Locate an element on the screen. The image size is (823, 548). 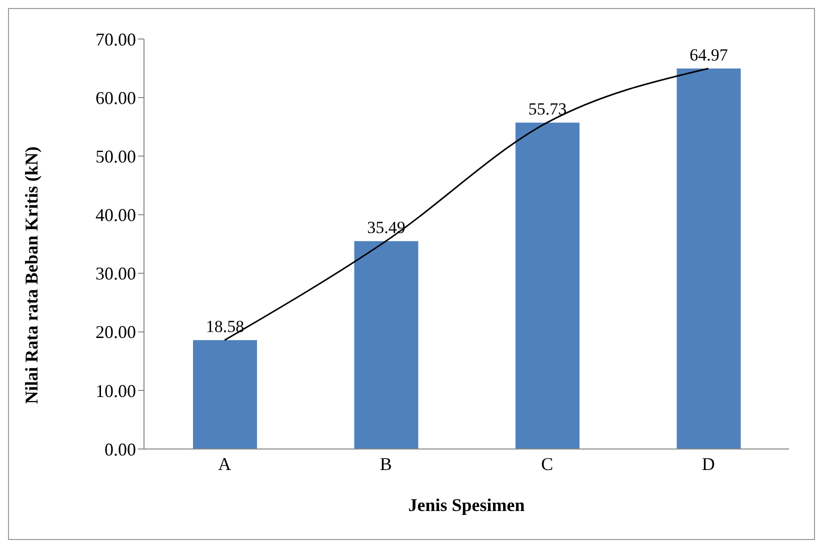
data-label: 55.73 is located at coordinates (547, 109).